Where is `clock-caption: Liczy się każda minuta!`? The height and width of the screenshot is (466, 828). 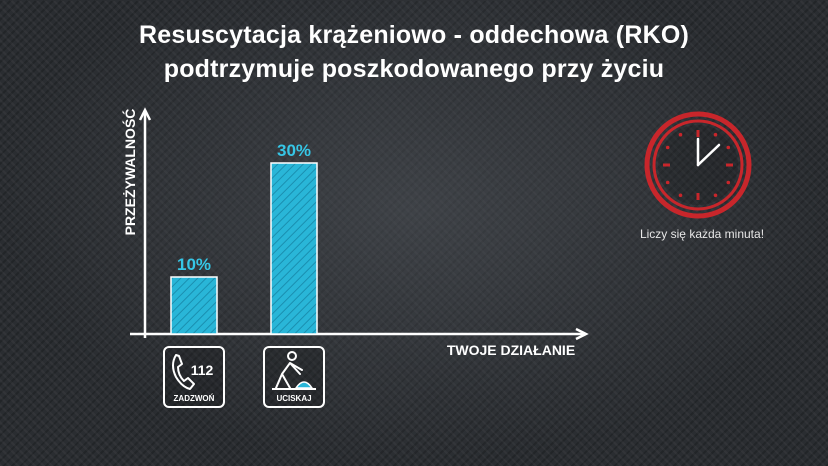 clock-caption: Liczy się każda minuta! is located at coordinates (702, 234).